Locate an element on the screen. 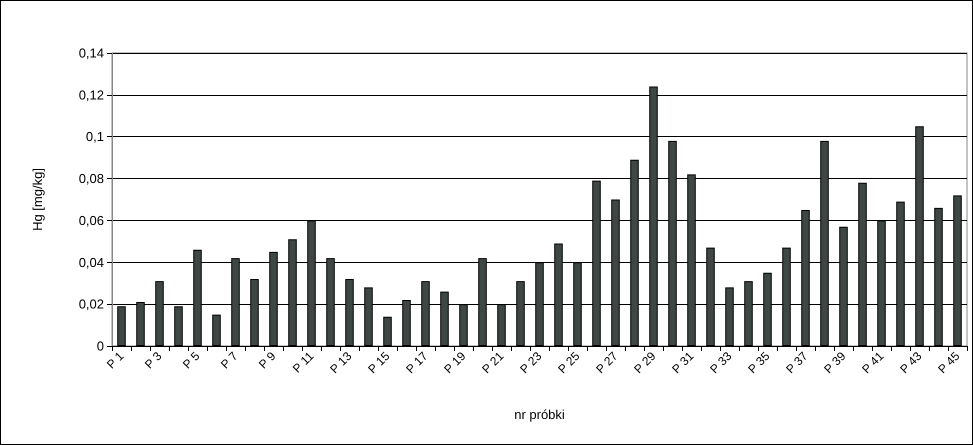  x-tick-label: P 21 is located at coordinates (493, 362).